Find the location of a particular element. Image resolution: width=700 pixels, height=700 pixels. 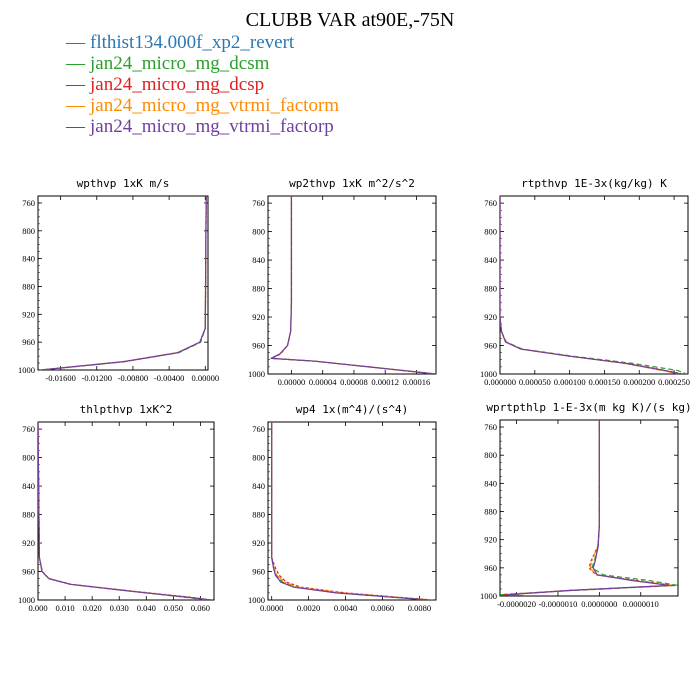

legend-entry: — jan24_micro_mg_vtrmi_factorm is located at coordinates (202, 105).